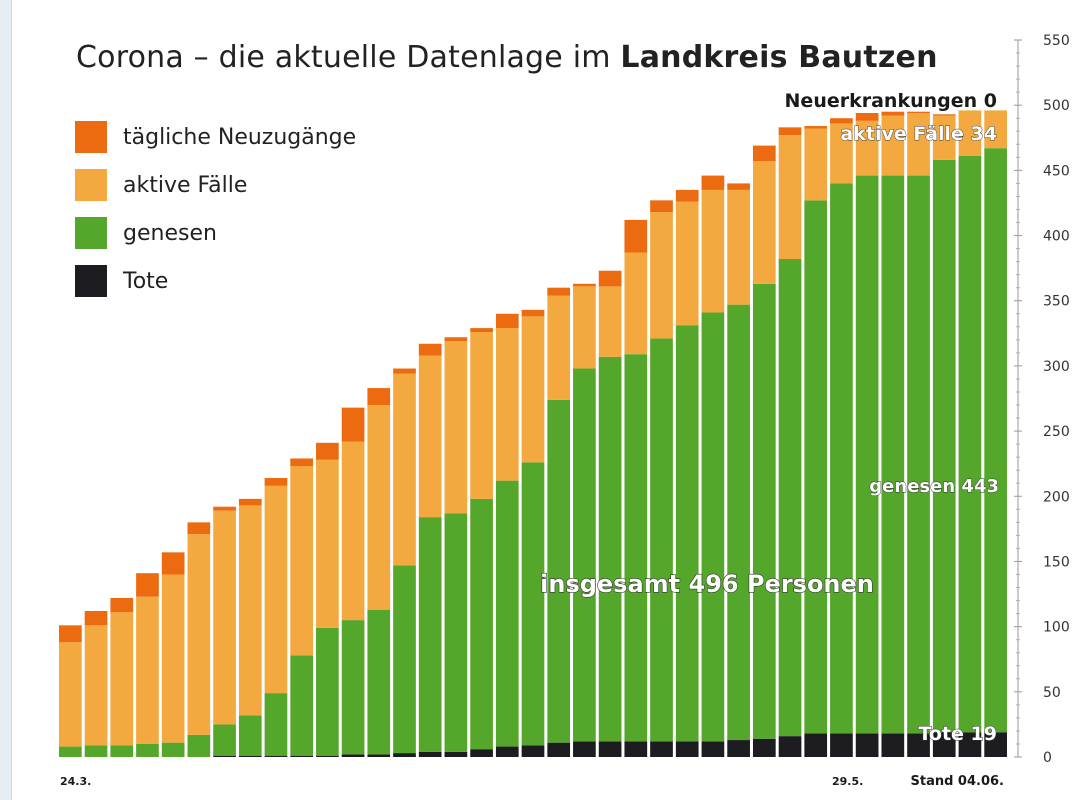 Image resolution: width=1080 pixels, height=800 pixels. I want to click on annotation-active-cases: aktive Fälle 34, so click(918, 134).